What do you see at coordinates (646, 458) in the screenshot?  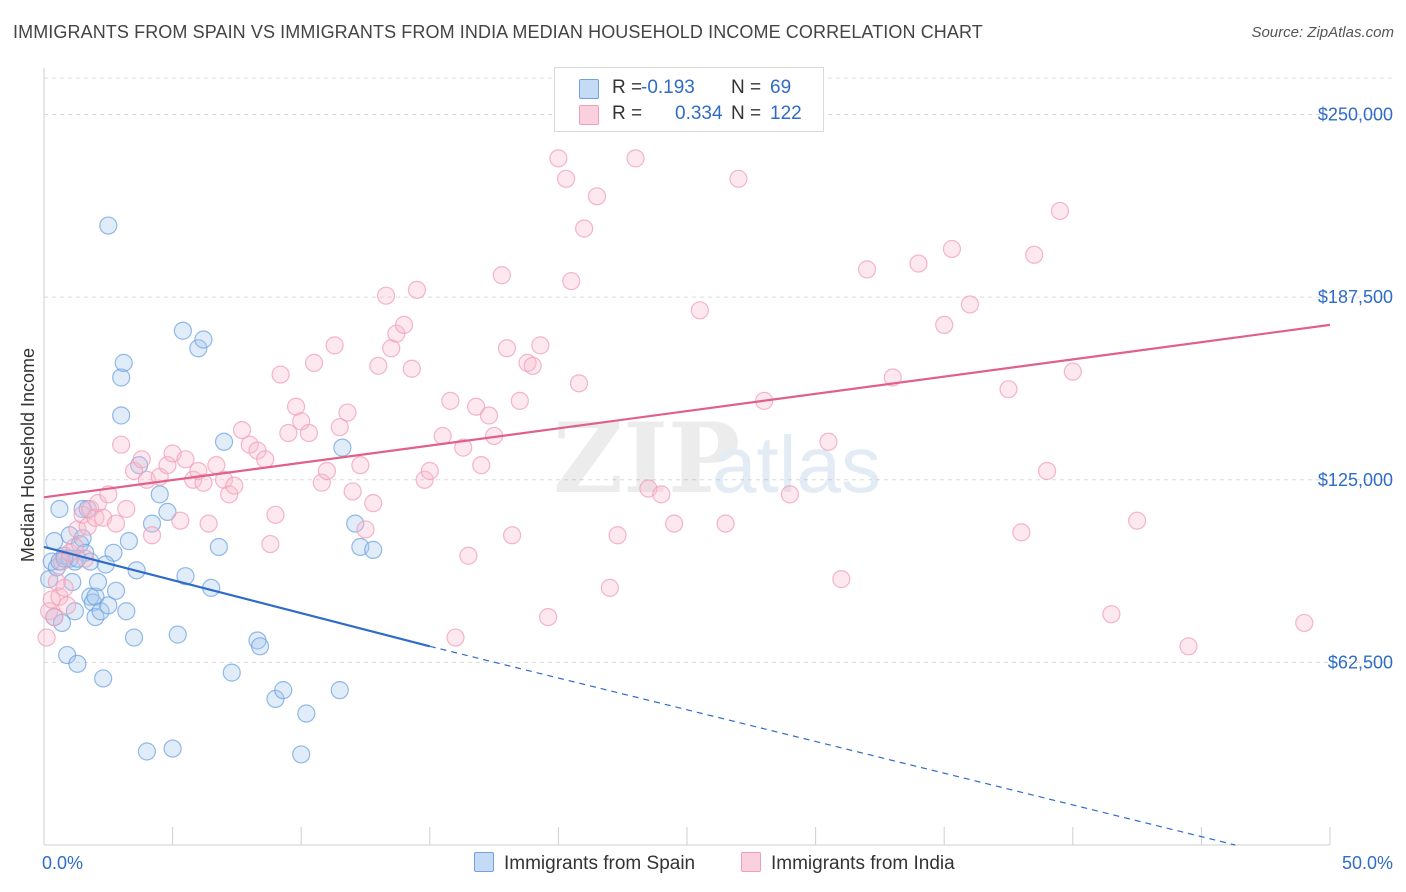 I see `watermark-zip: ZIP` at bounding box center [646, 458].